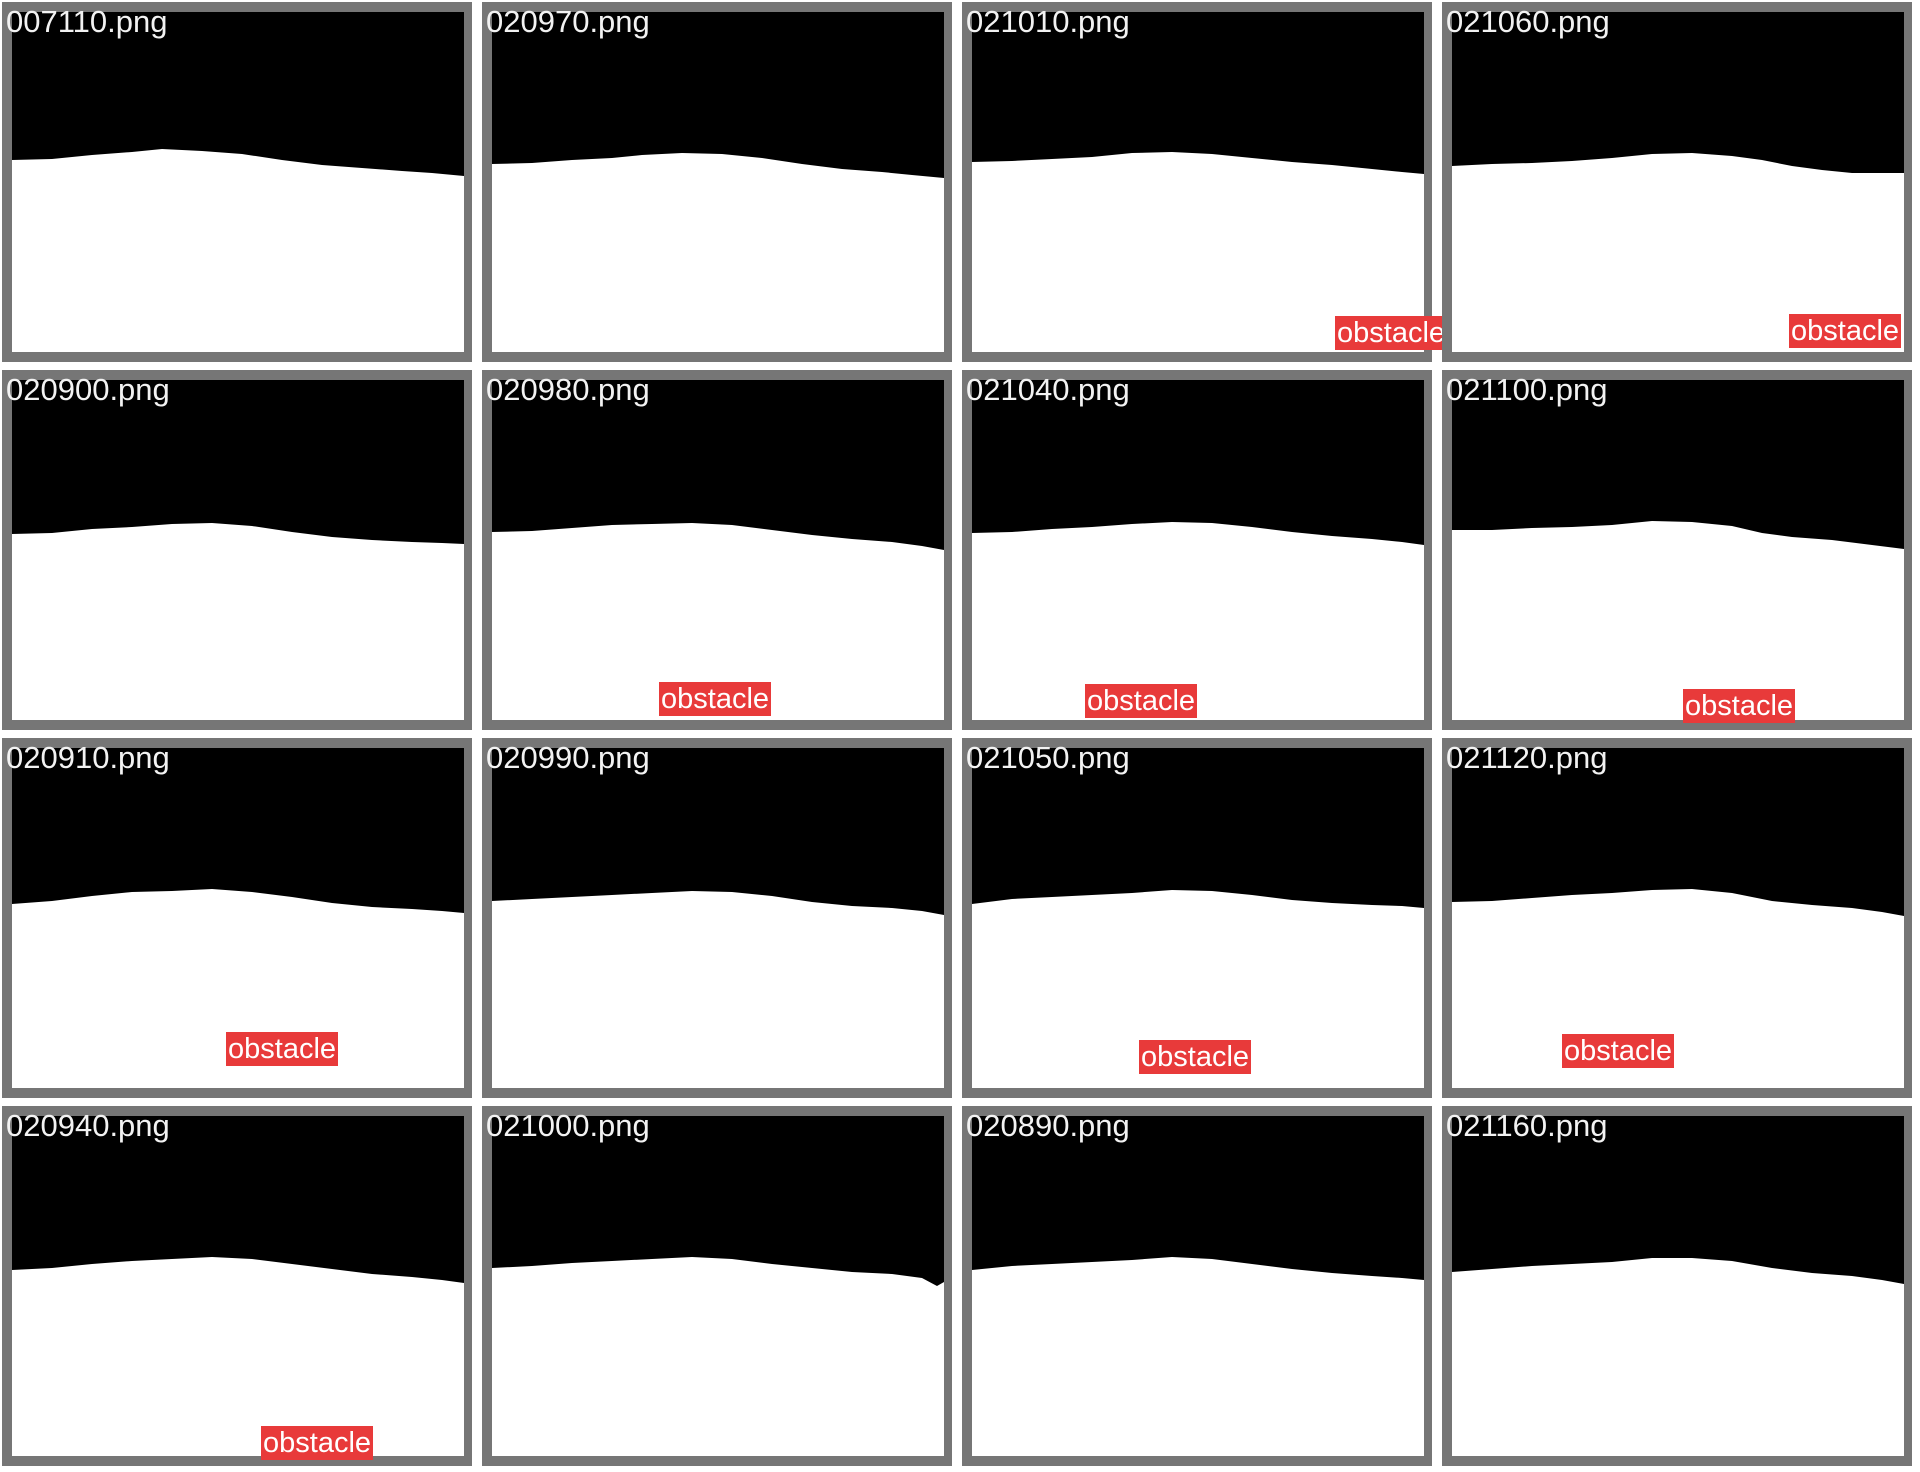 This screenshot has width=1920, height=1472. I want to click on image-filename: 020940.png, so click(88, 1125).